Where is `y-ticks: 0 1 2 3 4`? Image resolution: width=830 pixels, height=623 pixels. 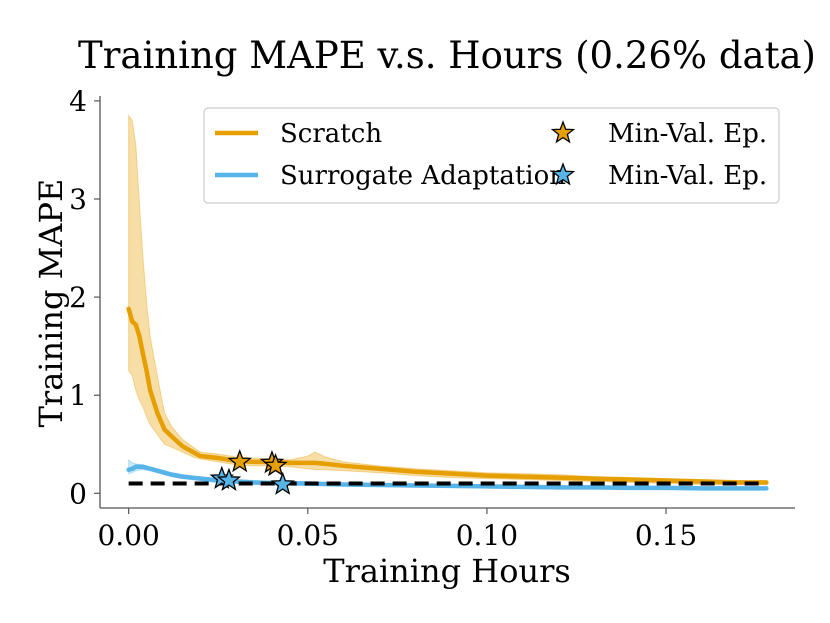
y-ticks: 0 1 2 3 4 is located at coordinates (84, 297).